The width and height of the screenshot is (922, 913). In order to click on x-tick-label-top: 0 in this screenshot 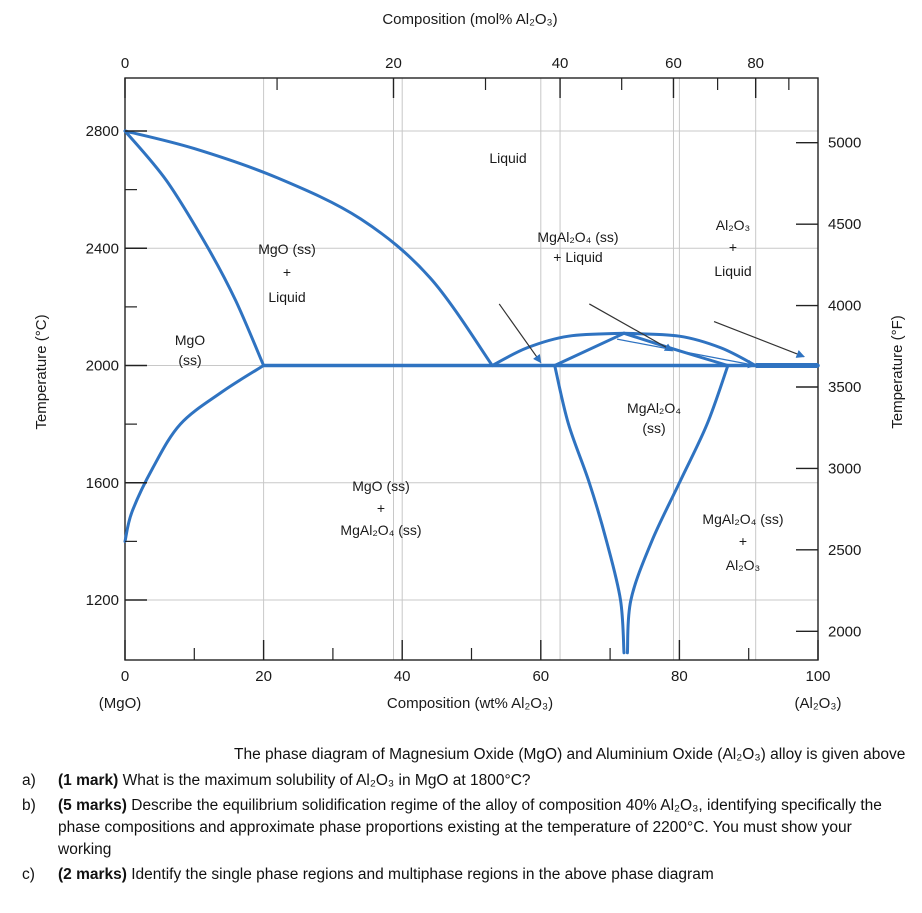, I will do `click(125, 63)`.